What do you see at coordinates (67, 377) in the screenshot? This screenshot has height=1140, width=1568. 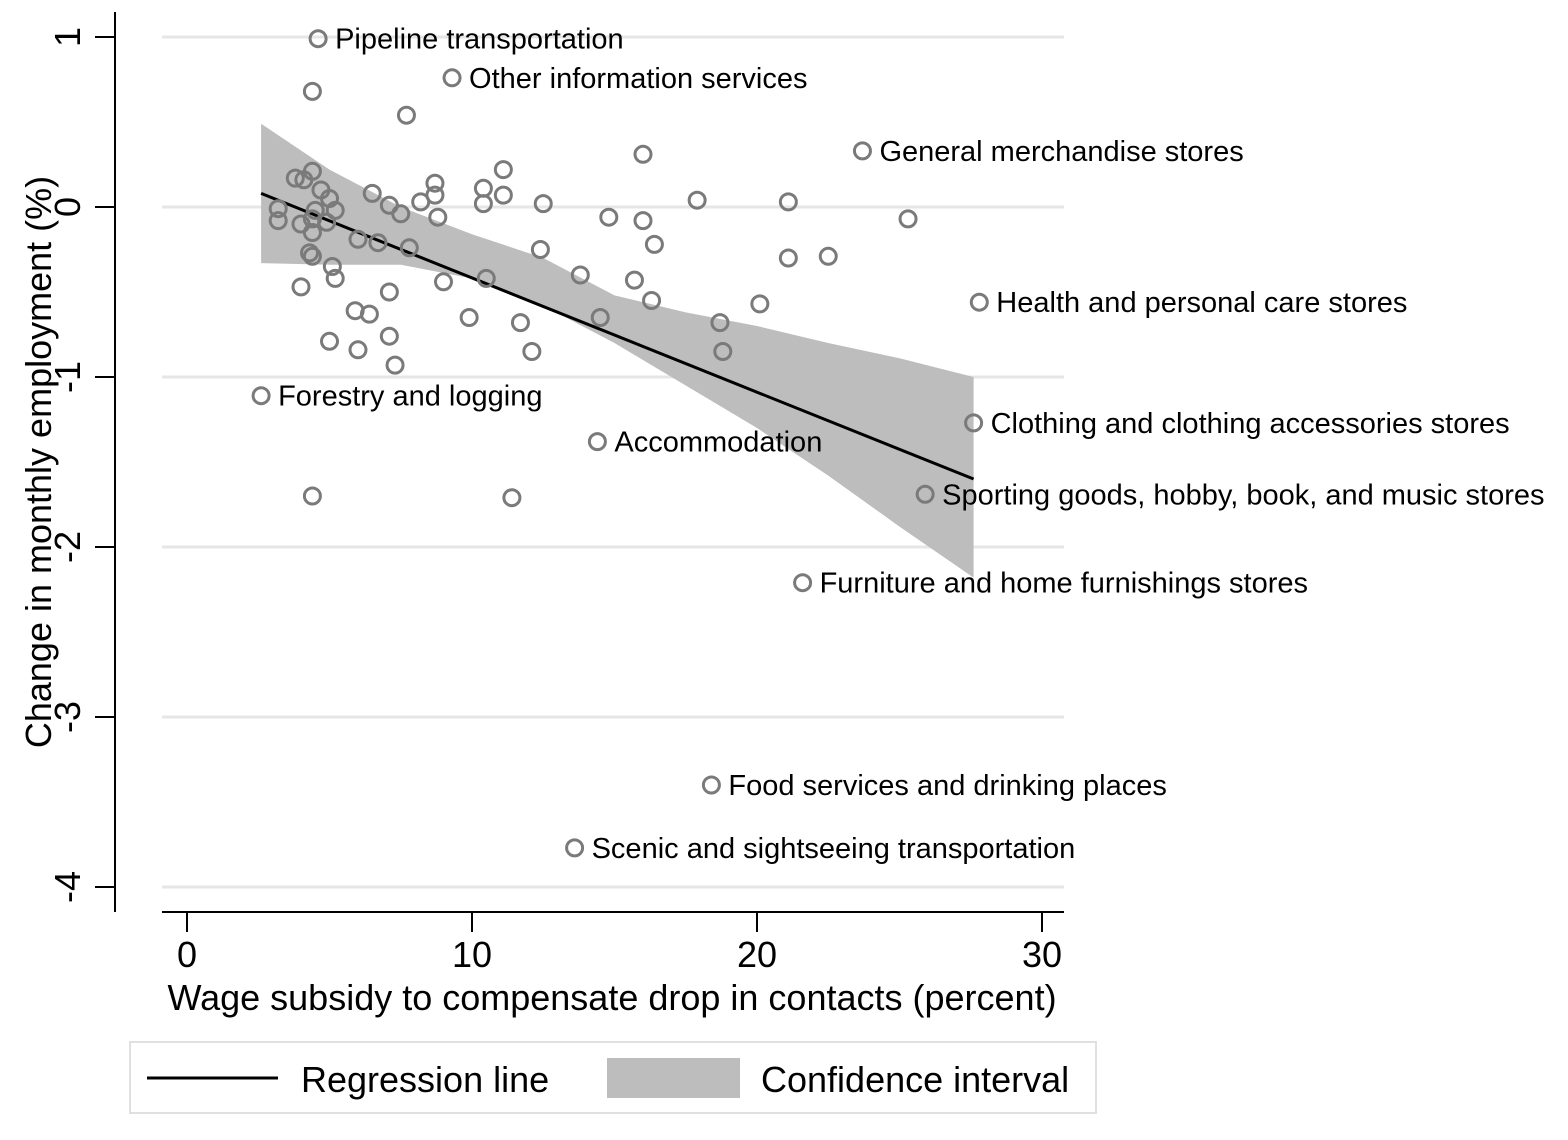 I see `y-tick-label: -1` at bounding box center [67, 377].